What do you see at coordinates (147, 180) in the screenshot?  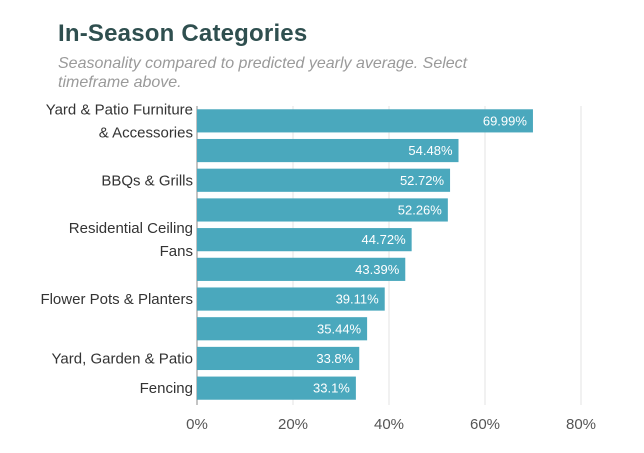 I see `category-label: BBQs & Grills` at bounding box center [147, 180].